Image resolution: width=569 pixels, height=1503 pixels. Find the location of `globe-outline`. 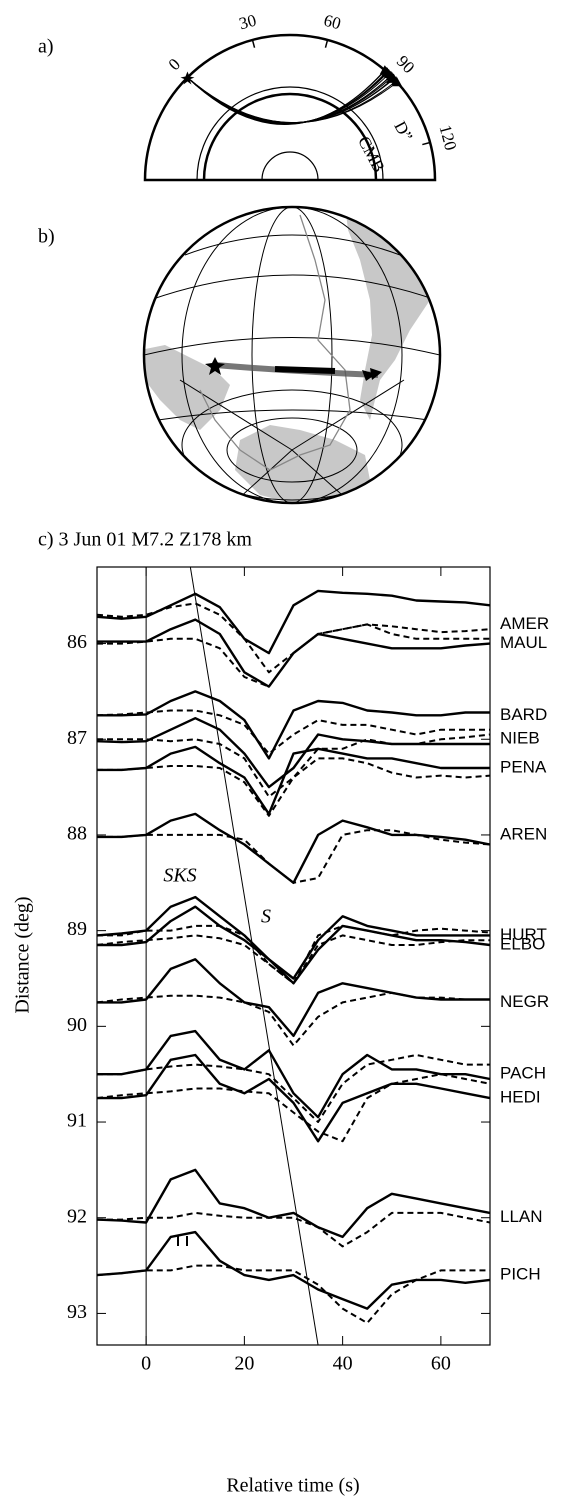

globe-outline is located at coordinates (292, 355).